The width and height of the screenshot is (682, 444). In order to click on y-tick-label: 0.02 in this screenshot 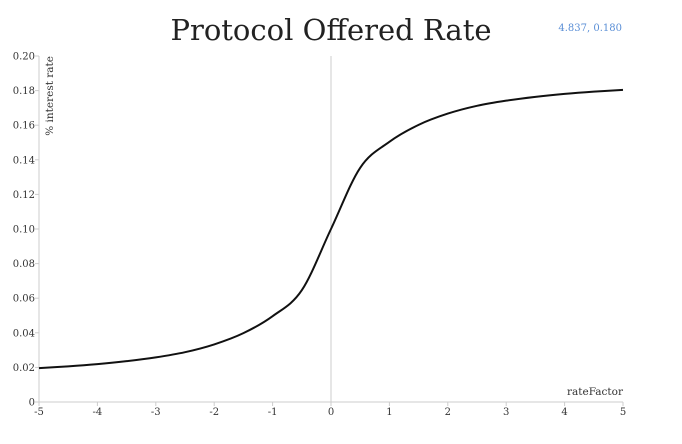, I will do `click(24, 368)`.